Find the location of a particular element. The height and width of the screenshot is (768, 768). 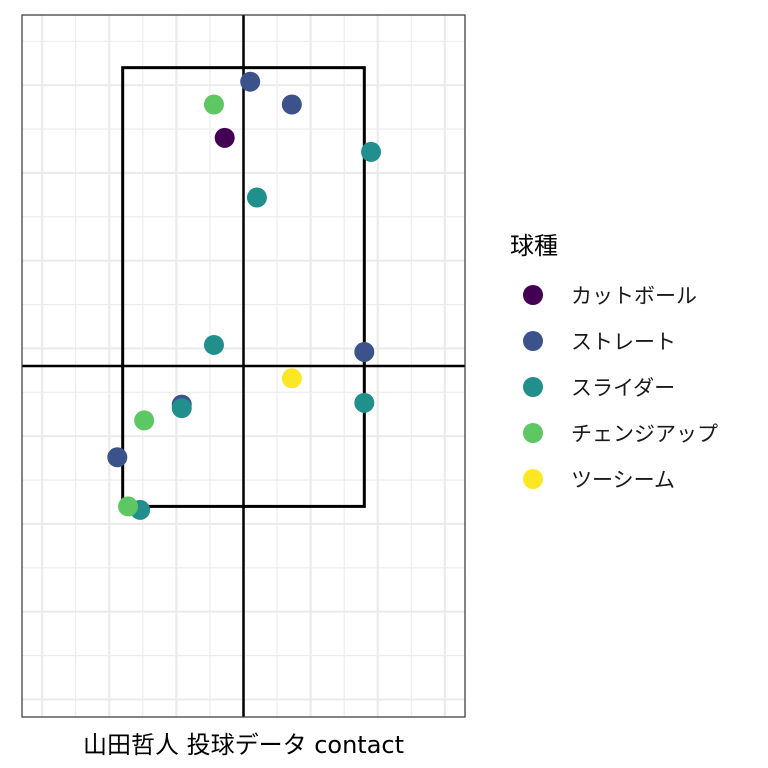

legend-title: 球種 is located at coordinates (534, 246).